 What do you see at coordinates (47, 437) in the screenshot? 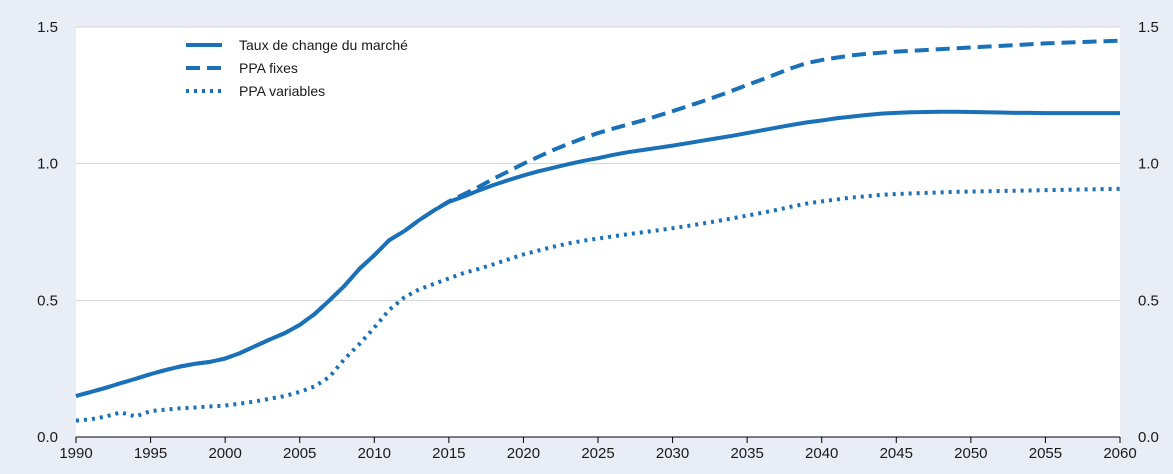
I see `y-tick-label-left: 0.0` at bounding box center [47, 437].